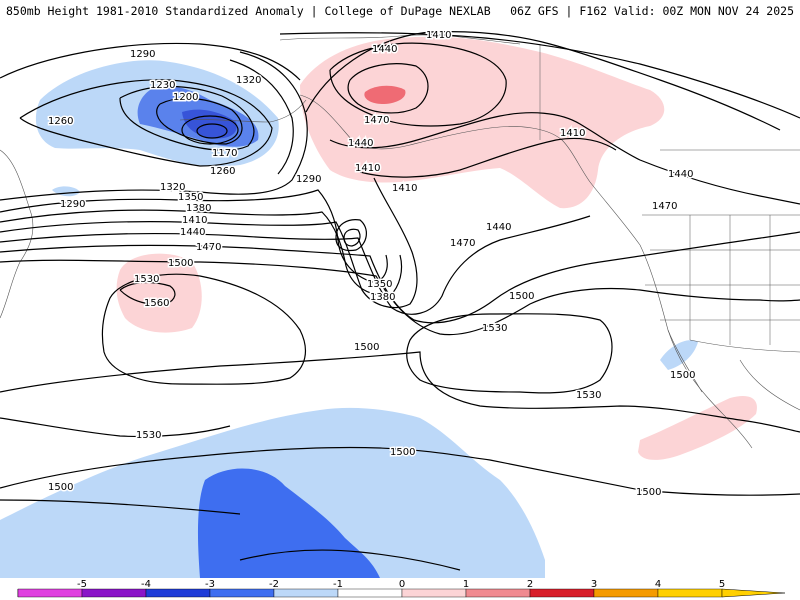  What do you see at coordinates (466, 584) in the screenshot?
I see `colorbar-tick-label: 1` at bounding box center [466, 584].